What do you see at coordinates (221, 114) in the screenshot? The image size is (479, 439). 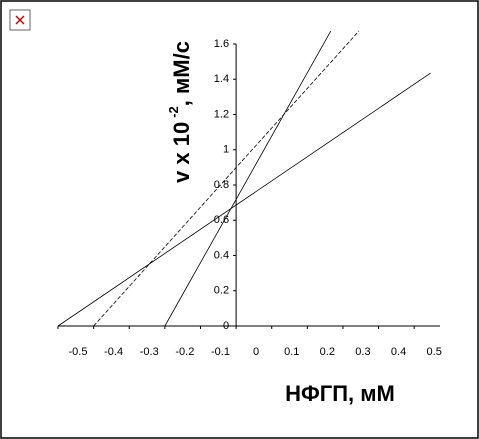 I see `y-tick-label: 1.2` at bounding box center [221, 114].